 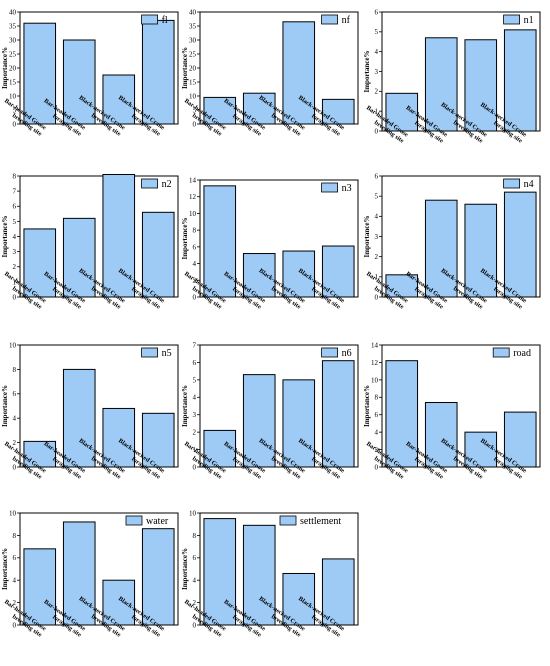 What do you see at coordinates (195, 450) in the screenshot?
I see `y-tick-label: 1` at bounding box center [195, 450].